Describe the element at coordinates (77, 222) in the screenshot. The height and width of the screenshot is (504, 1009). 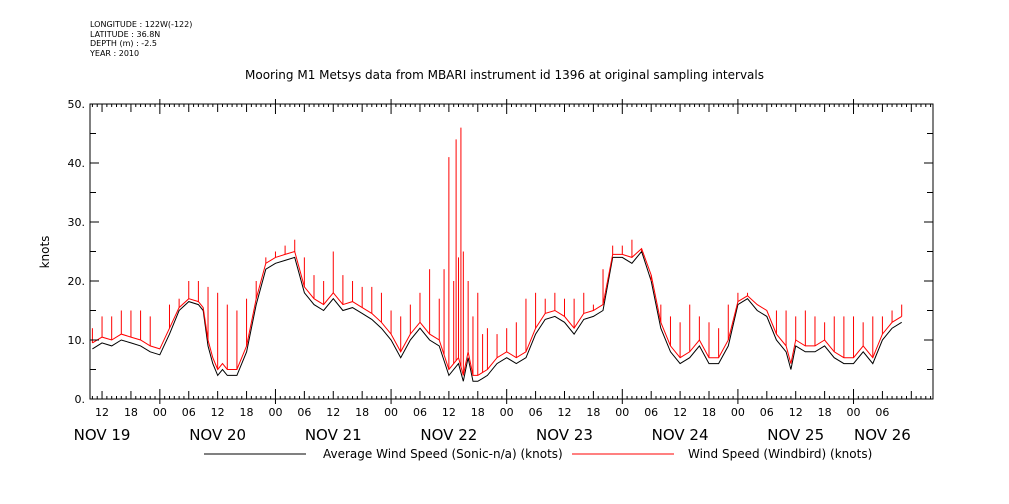
I see `y-tick-label: 30.` at that location.